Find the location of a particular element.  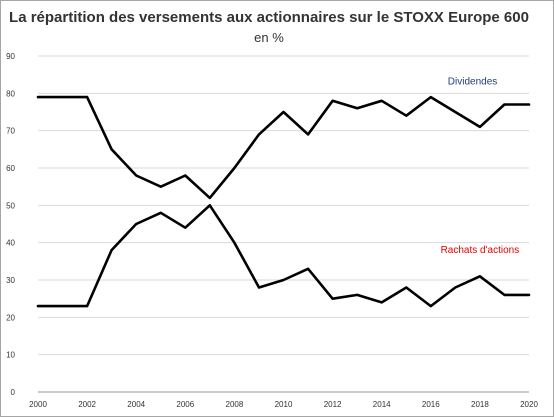

x-tick-label: 2016 is located at coordinates (431, 404).